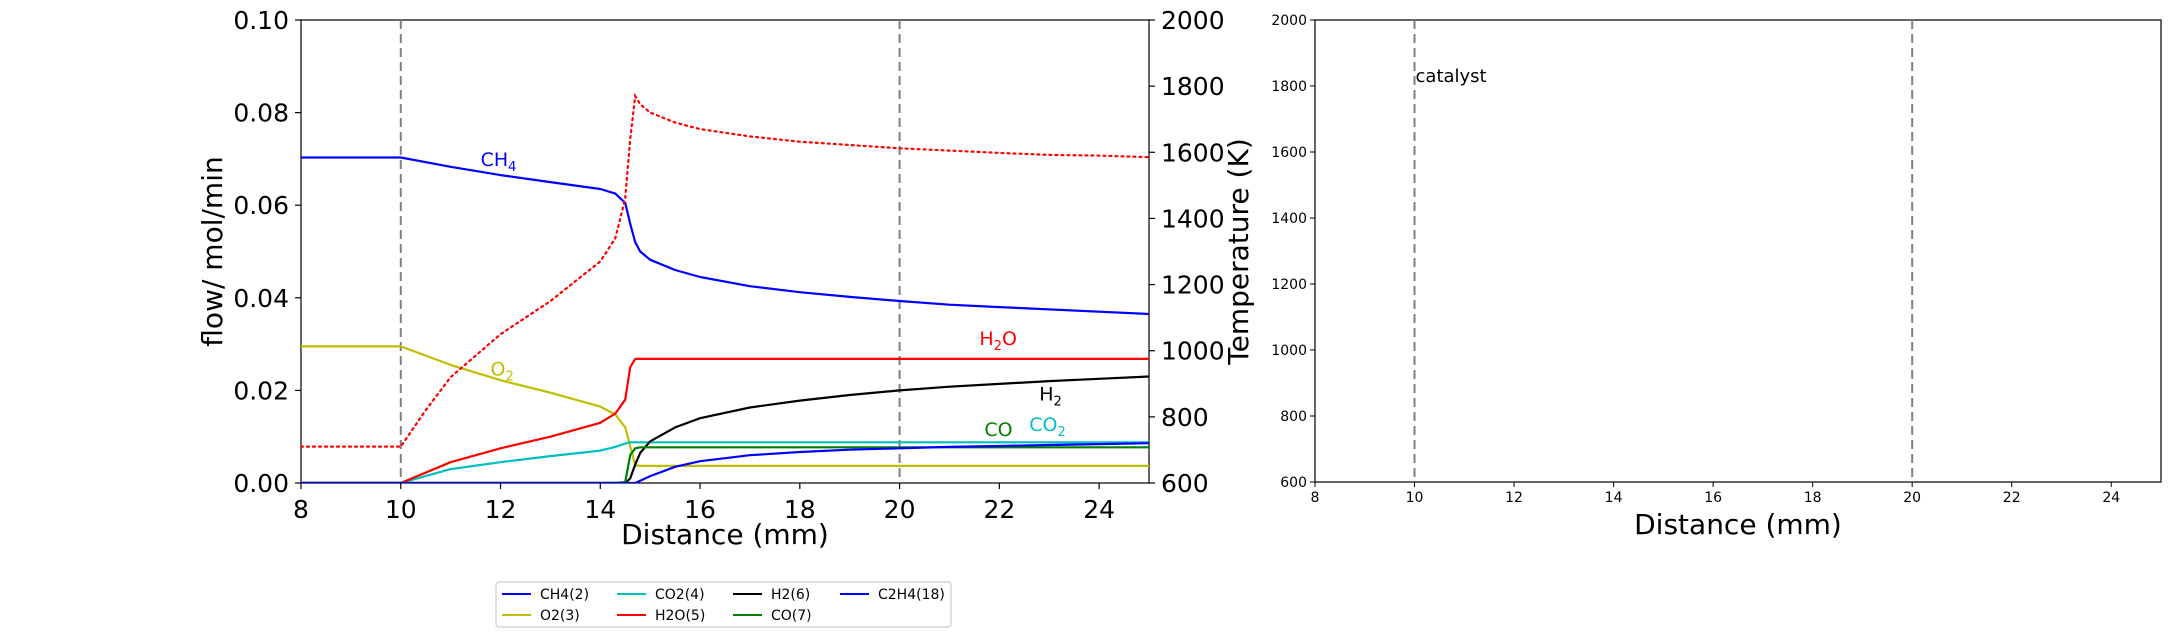 The width and height of the screenshot is (2173, 636). Describe the element at coordinates (1099, 509) in the screenshot. I see `x-tick-label-24: 24` at that location.